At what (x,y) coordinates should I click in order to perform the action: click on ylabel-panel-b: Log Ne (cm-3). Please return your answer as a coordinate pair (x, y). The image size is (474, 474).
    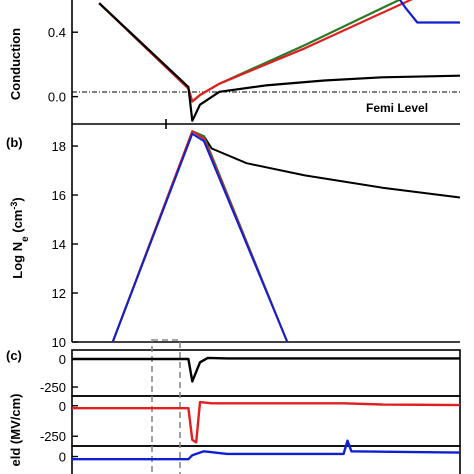
    Looking at the image, I should click on (20, 237).